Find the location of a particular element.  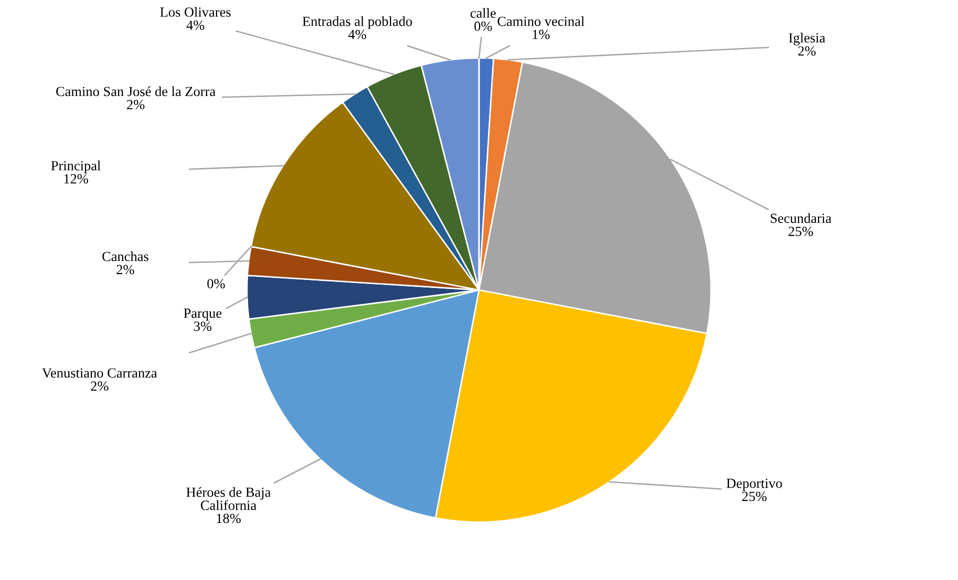

slice-label: Héroes de Baja California is located at coordinates (228, 498).